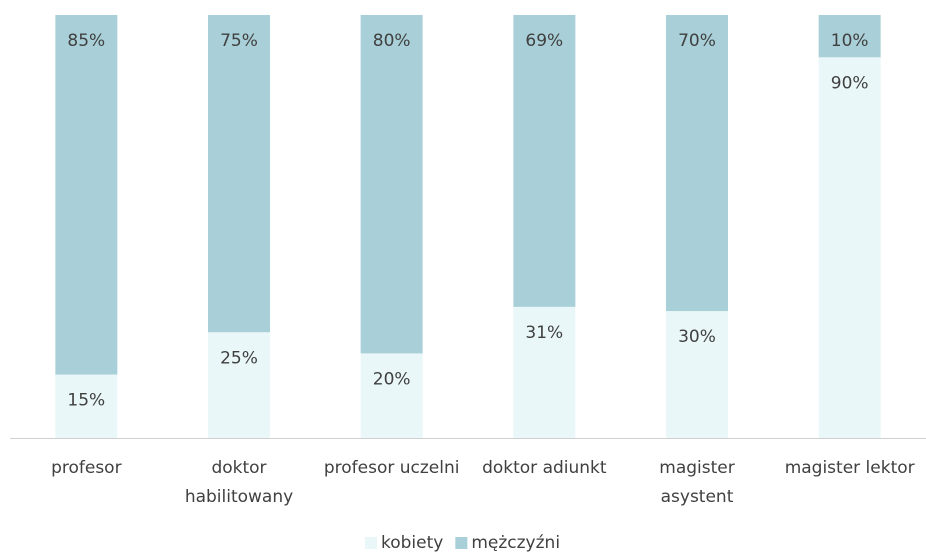 This screenshot has height=553, width=926. What do you see at coordinates (697, 41) in the screenshot?
I see `data-label: 70%` at bounding box center [697, 41].